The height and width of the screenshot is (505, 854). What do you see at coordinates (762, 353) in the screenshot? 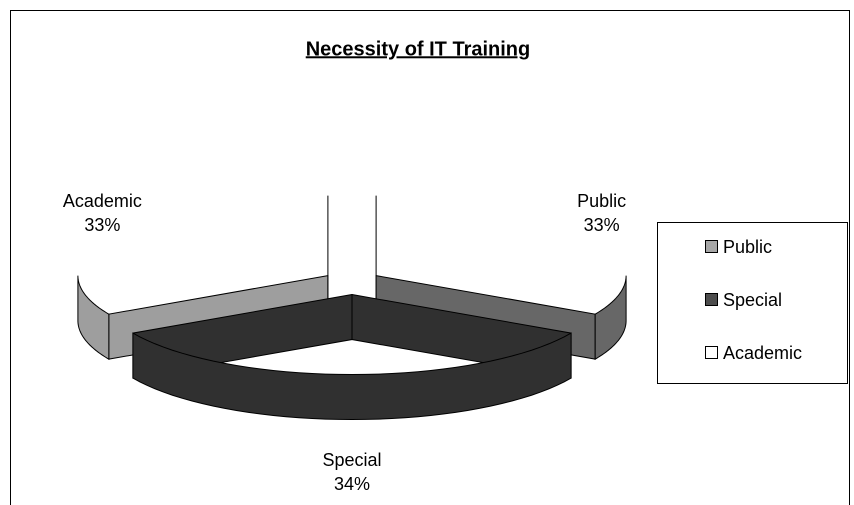
I see `legend-label: Academic` at bounding box center [762, 353].